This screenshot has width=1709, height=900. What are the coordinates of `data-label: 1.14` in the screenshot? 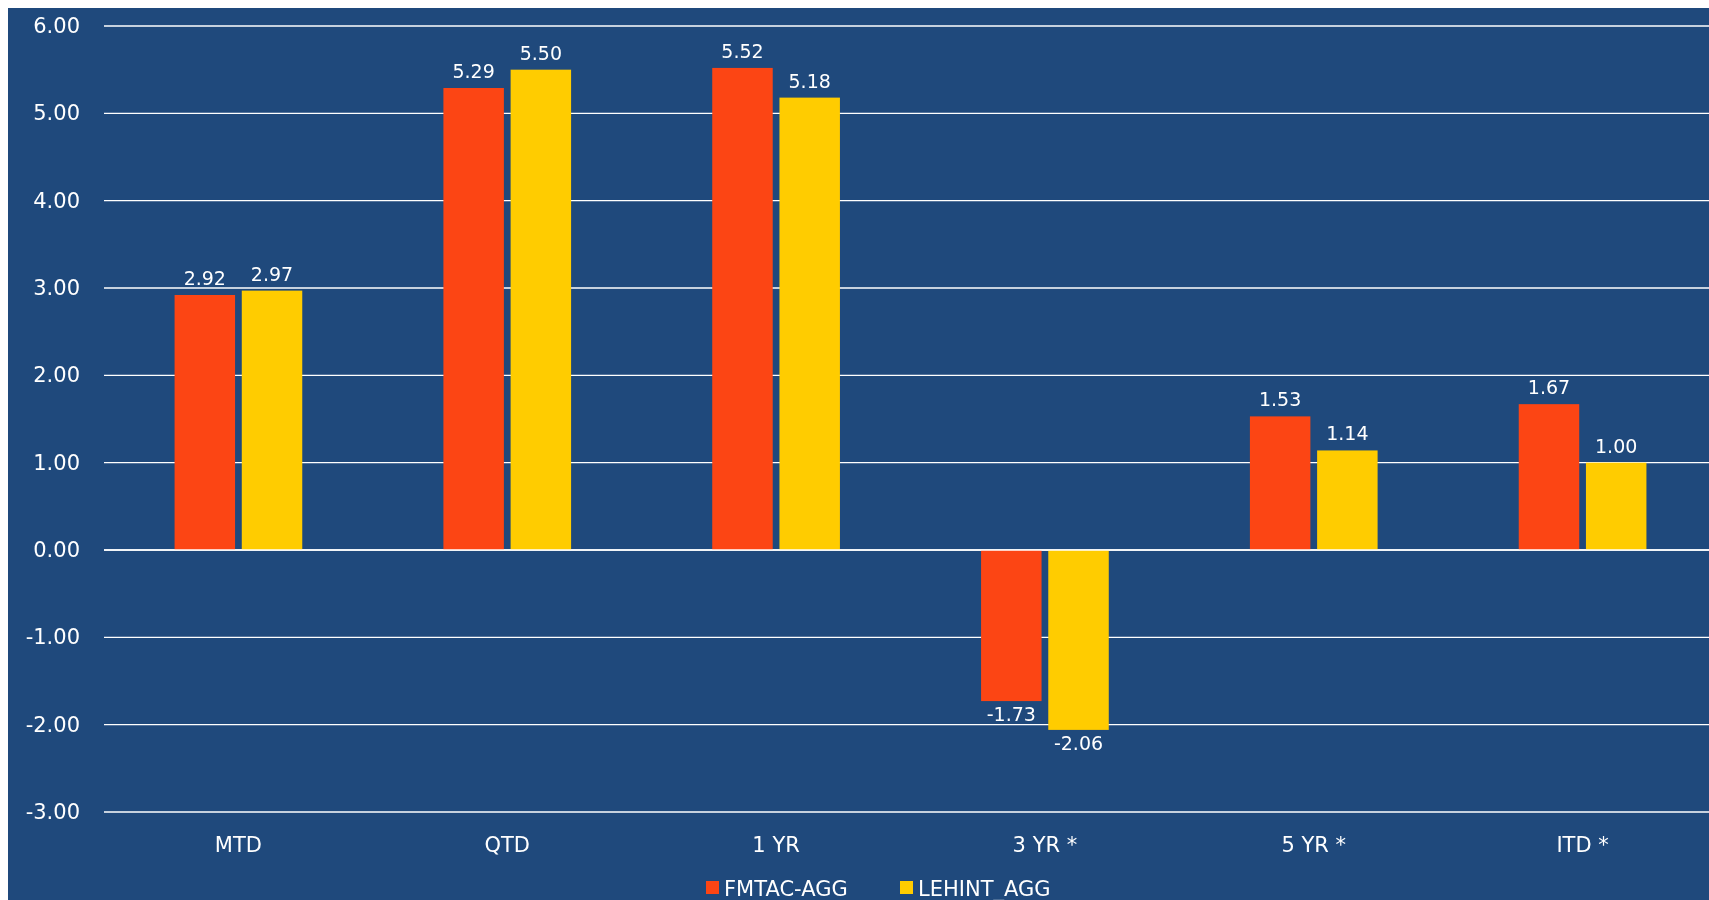 It's located at (1347, 433).